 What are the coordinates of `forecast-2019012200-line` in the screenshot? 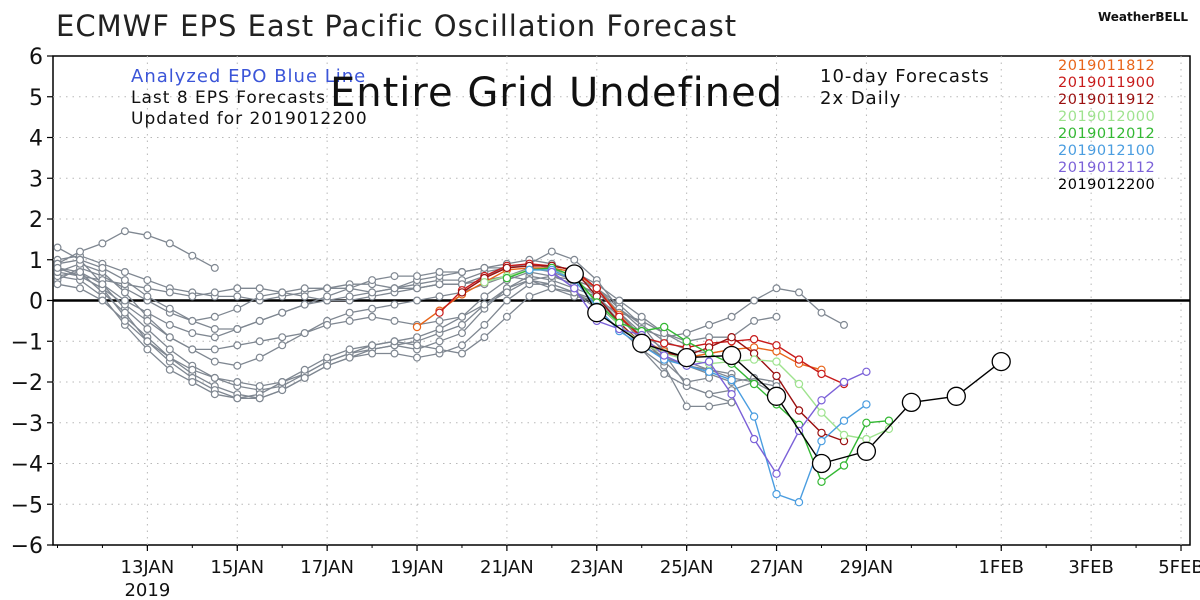 It's located at (787, 369).